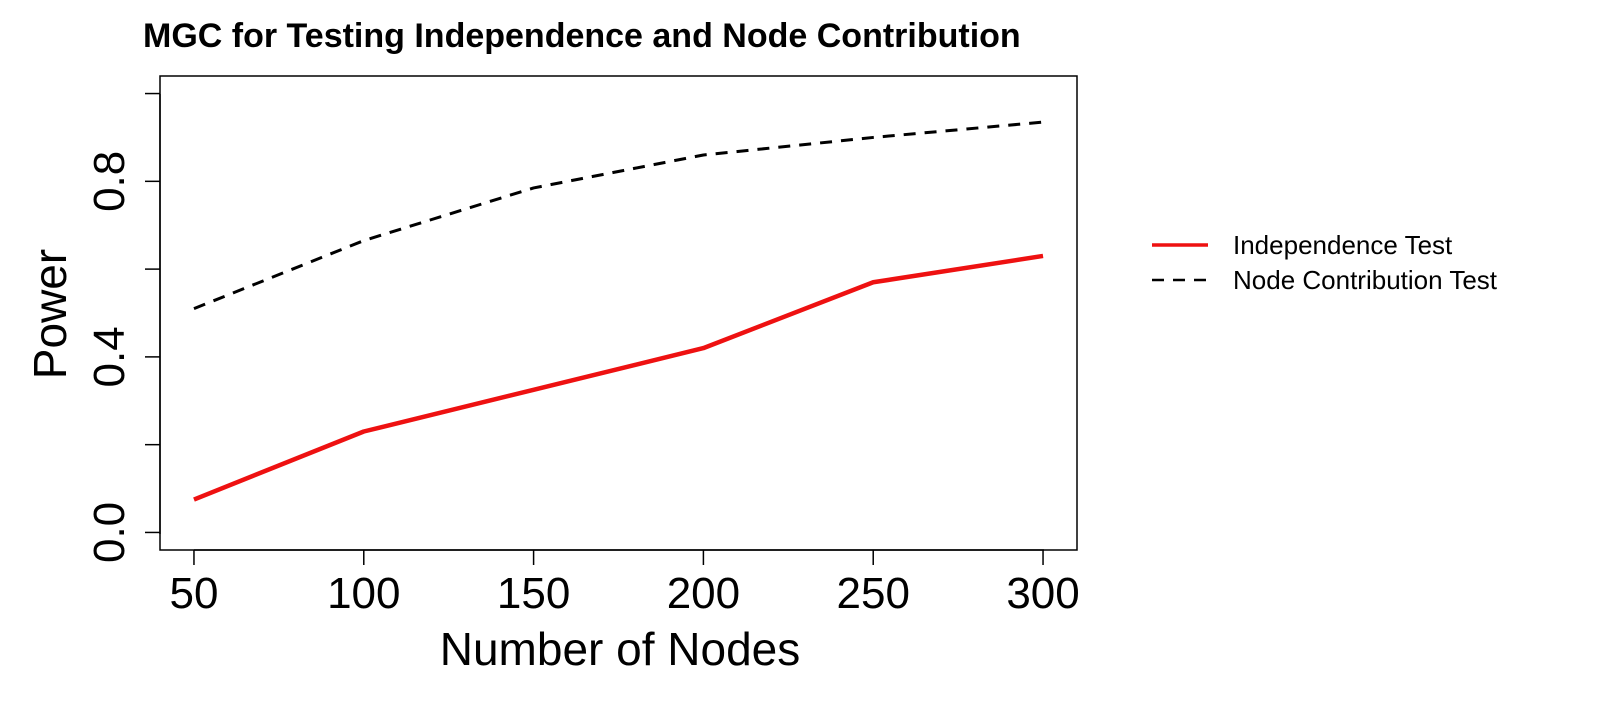 The image size is (1600, 721). Describe the element at coordinates (873, 593) in the screenshot. I see `x-tick-label: 250` at that location.